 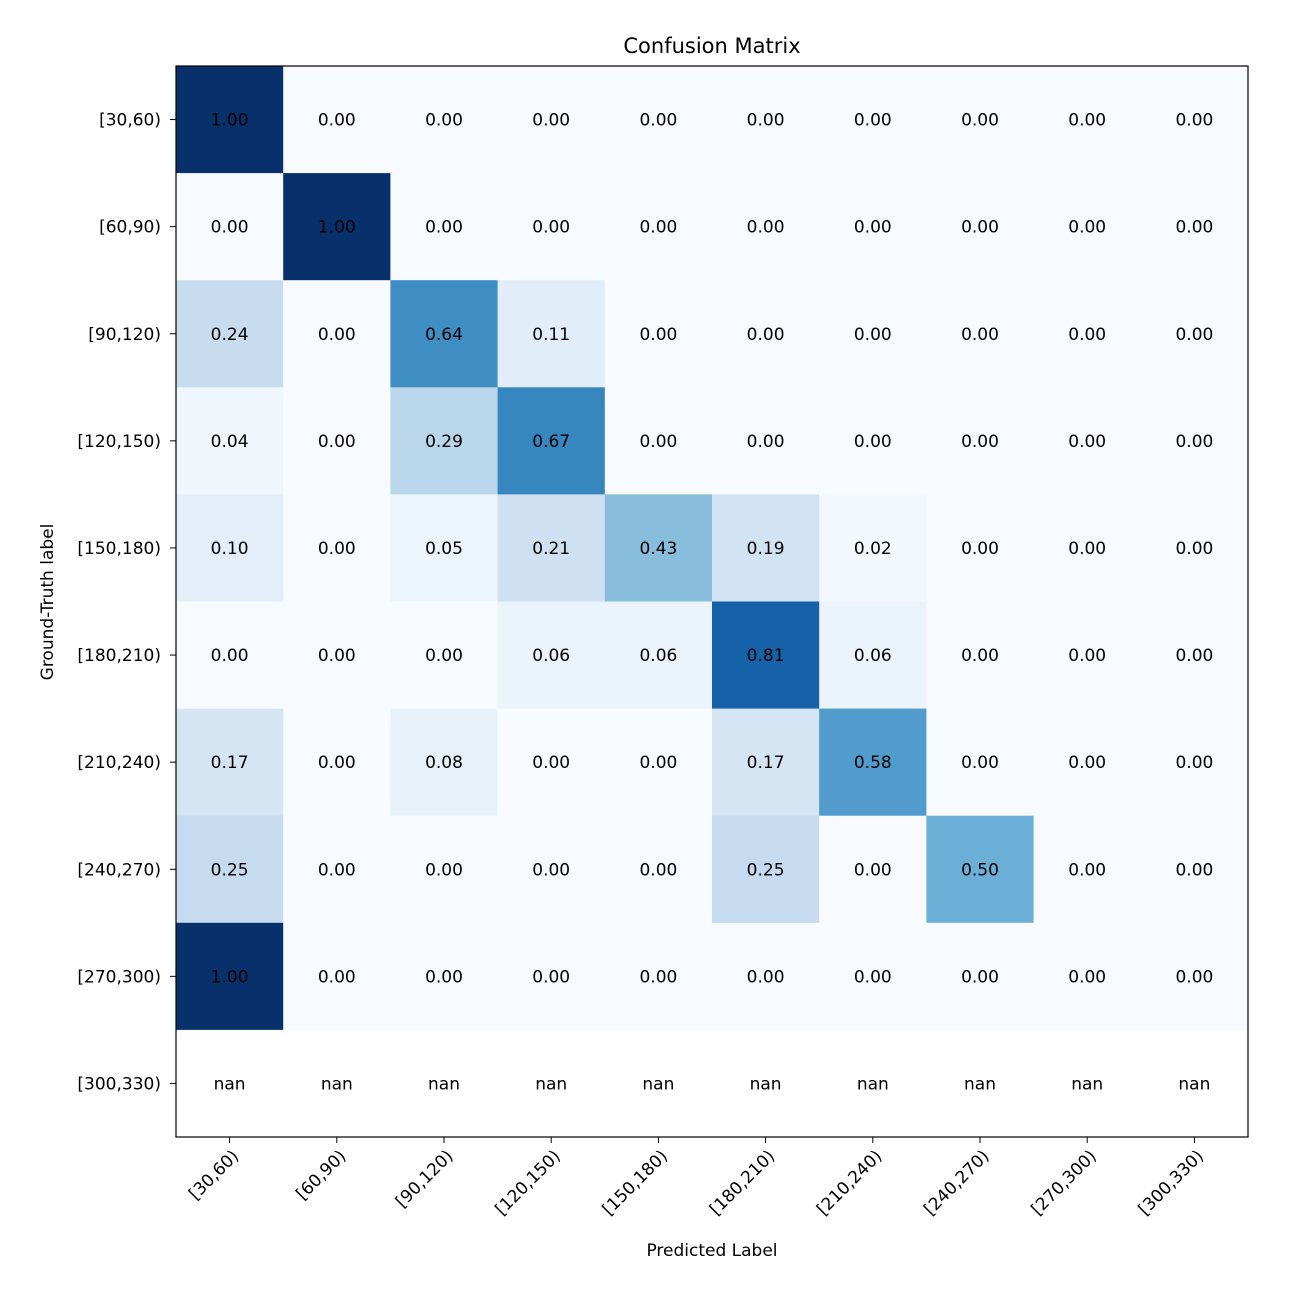 I want to click on cell-value-label: 0.24, so click(x=230, y=335).